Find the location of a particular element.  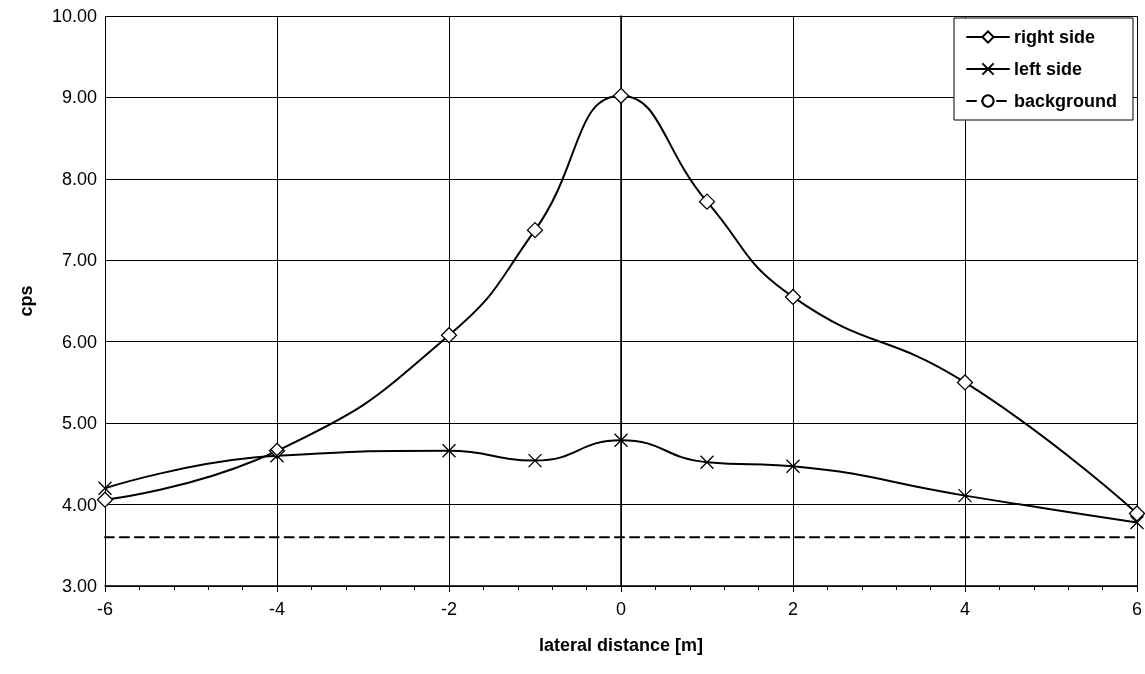

y-tick-label: 8.00 is located at coordinates (79, 178).